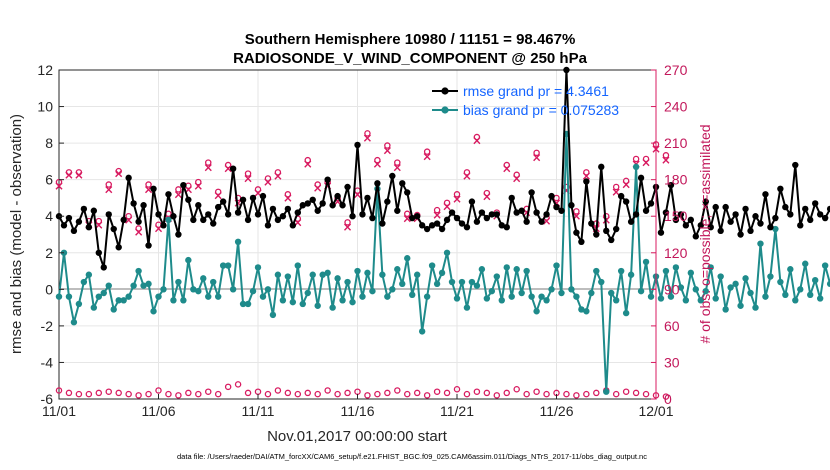 Image resolution: width=830 pixels, height=470 pixels. I want to click on x-tick-label: 11/01, so click(59, 411).